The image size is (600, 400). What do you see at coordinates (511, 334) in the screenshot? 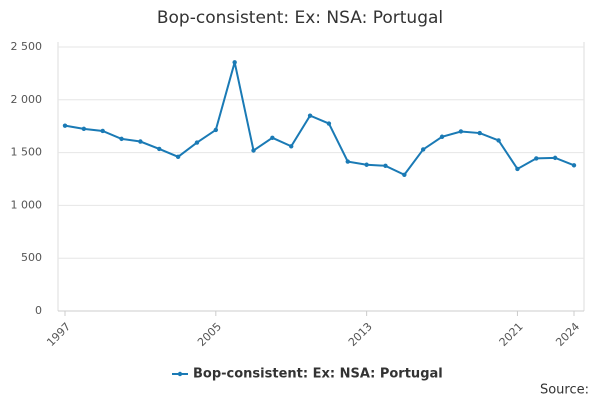
I see `x-tick-label: 2021` at bounding box center [511, 334].